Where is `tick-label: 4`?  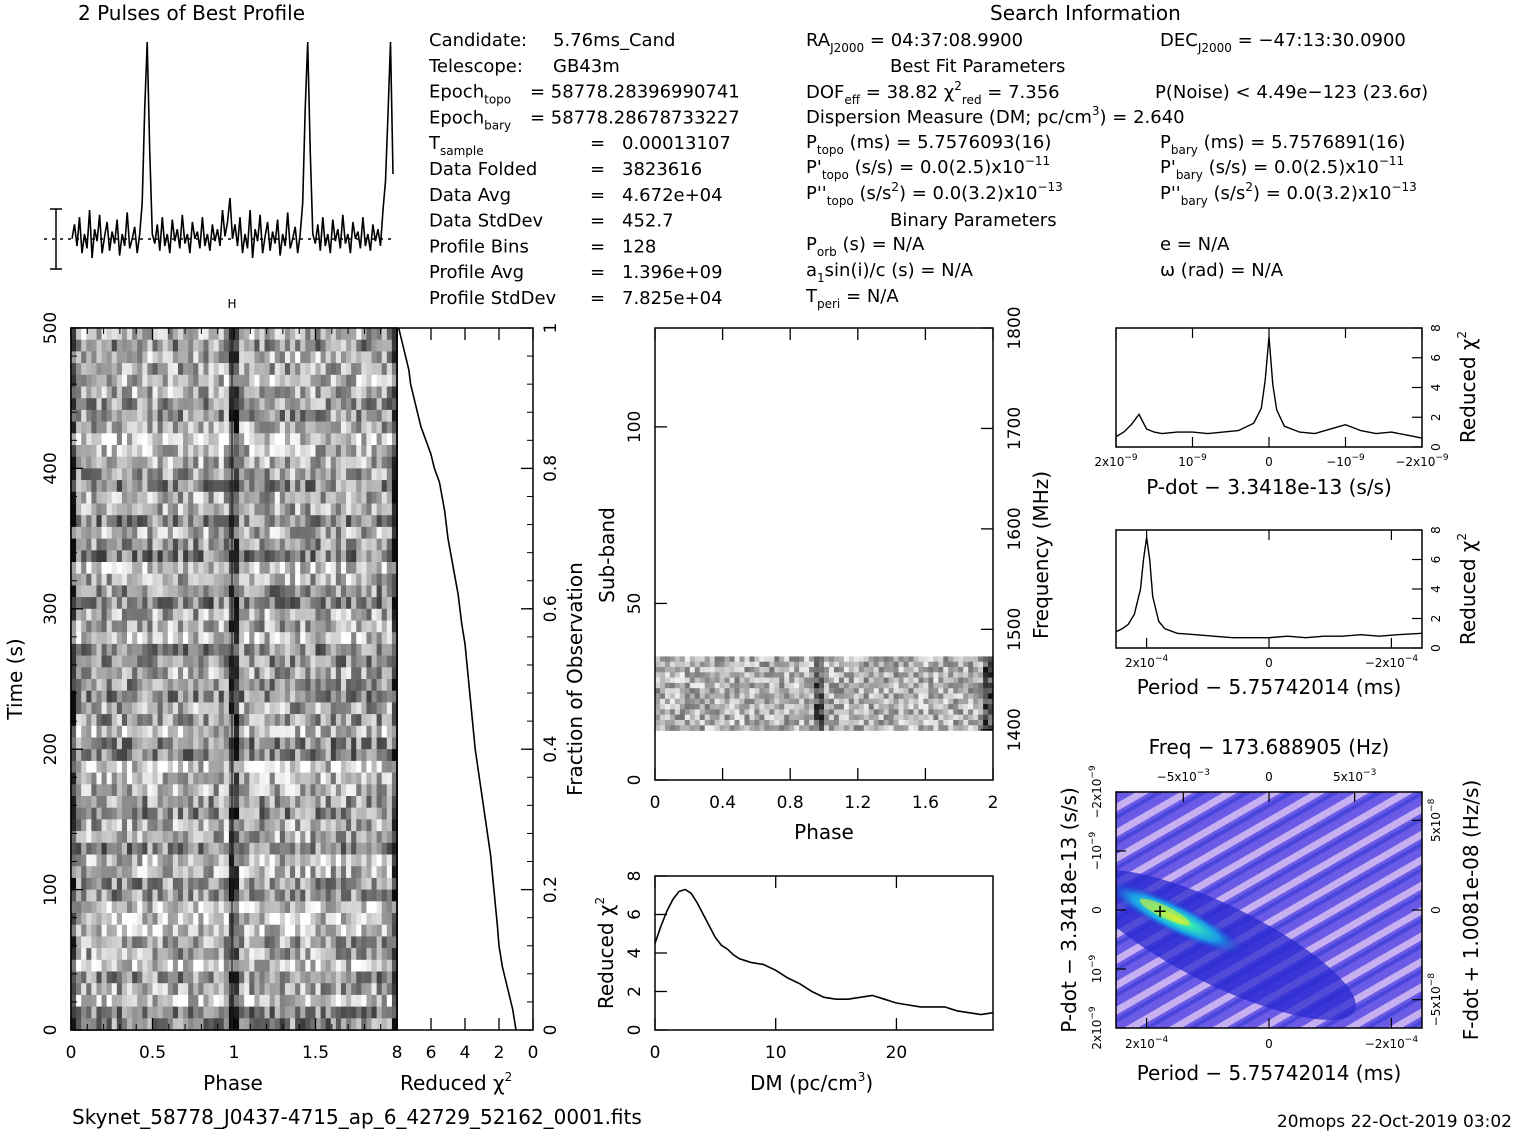
tick-label: 4 is located at coordinates (465, 1053).